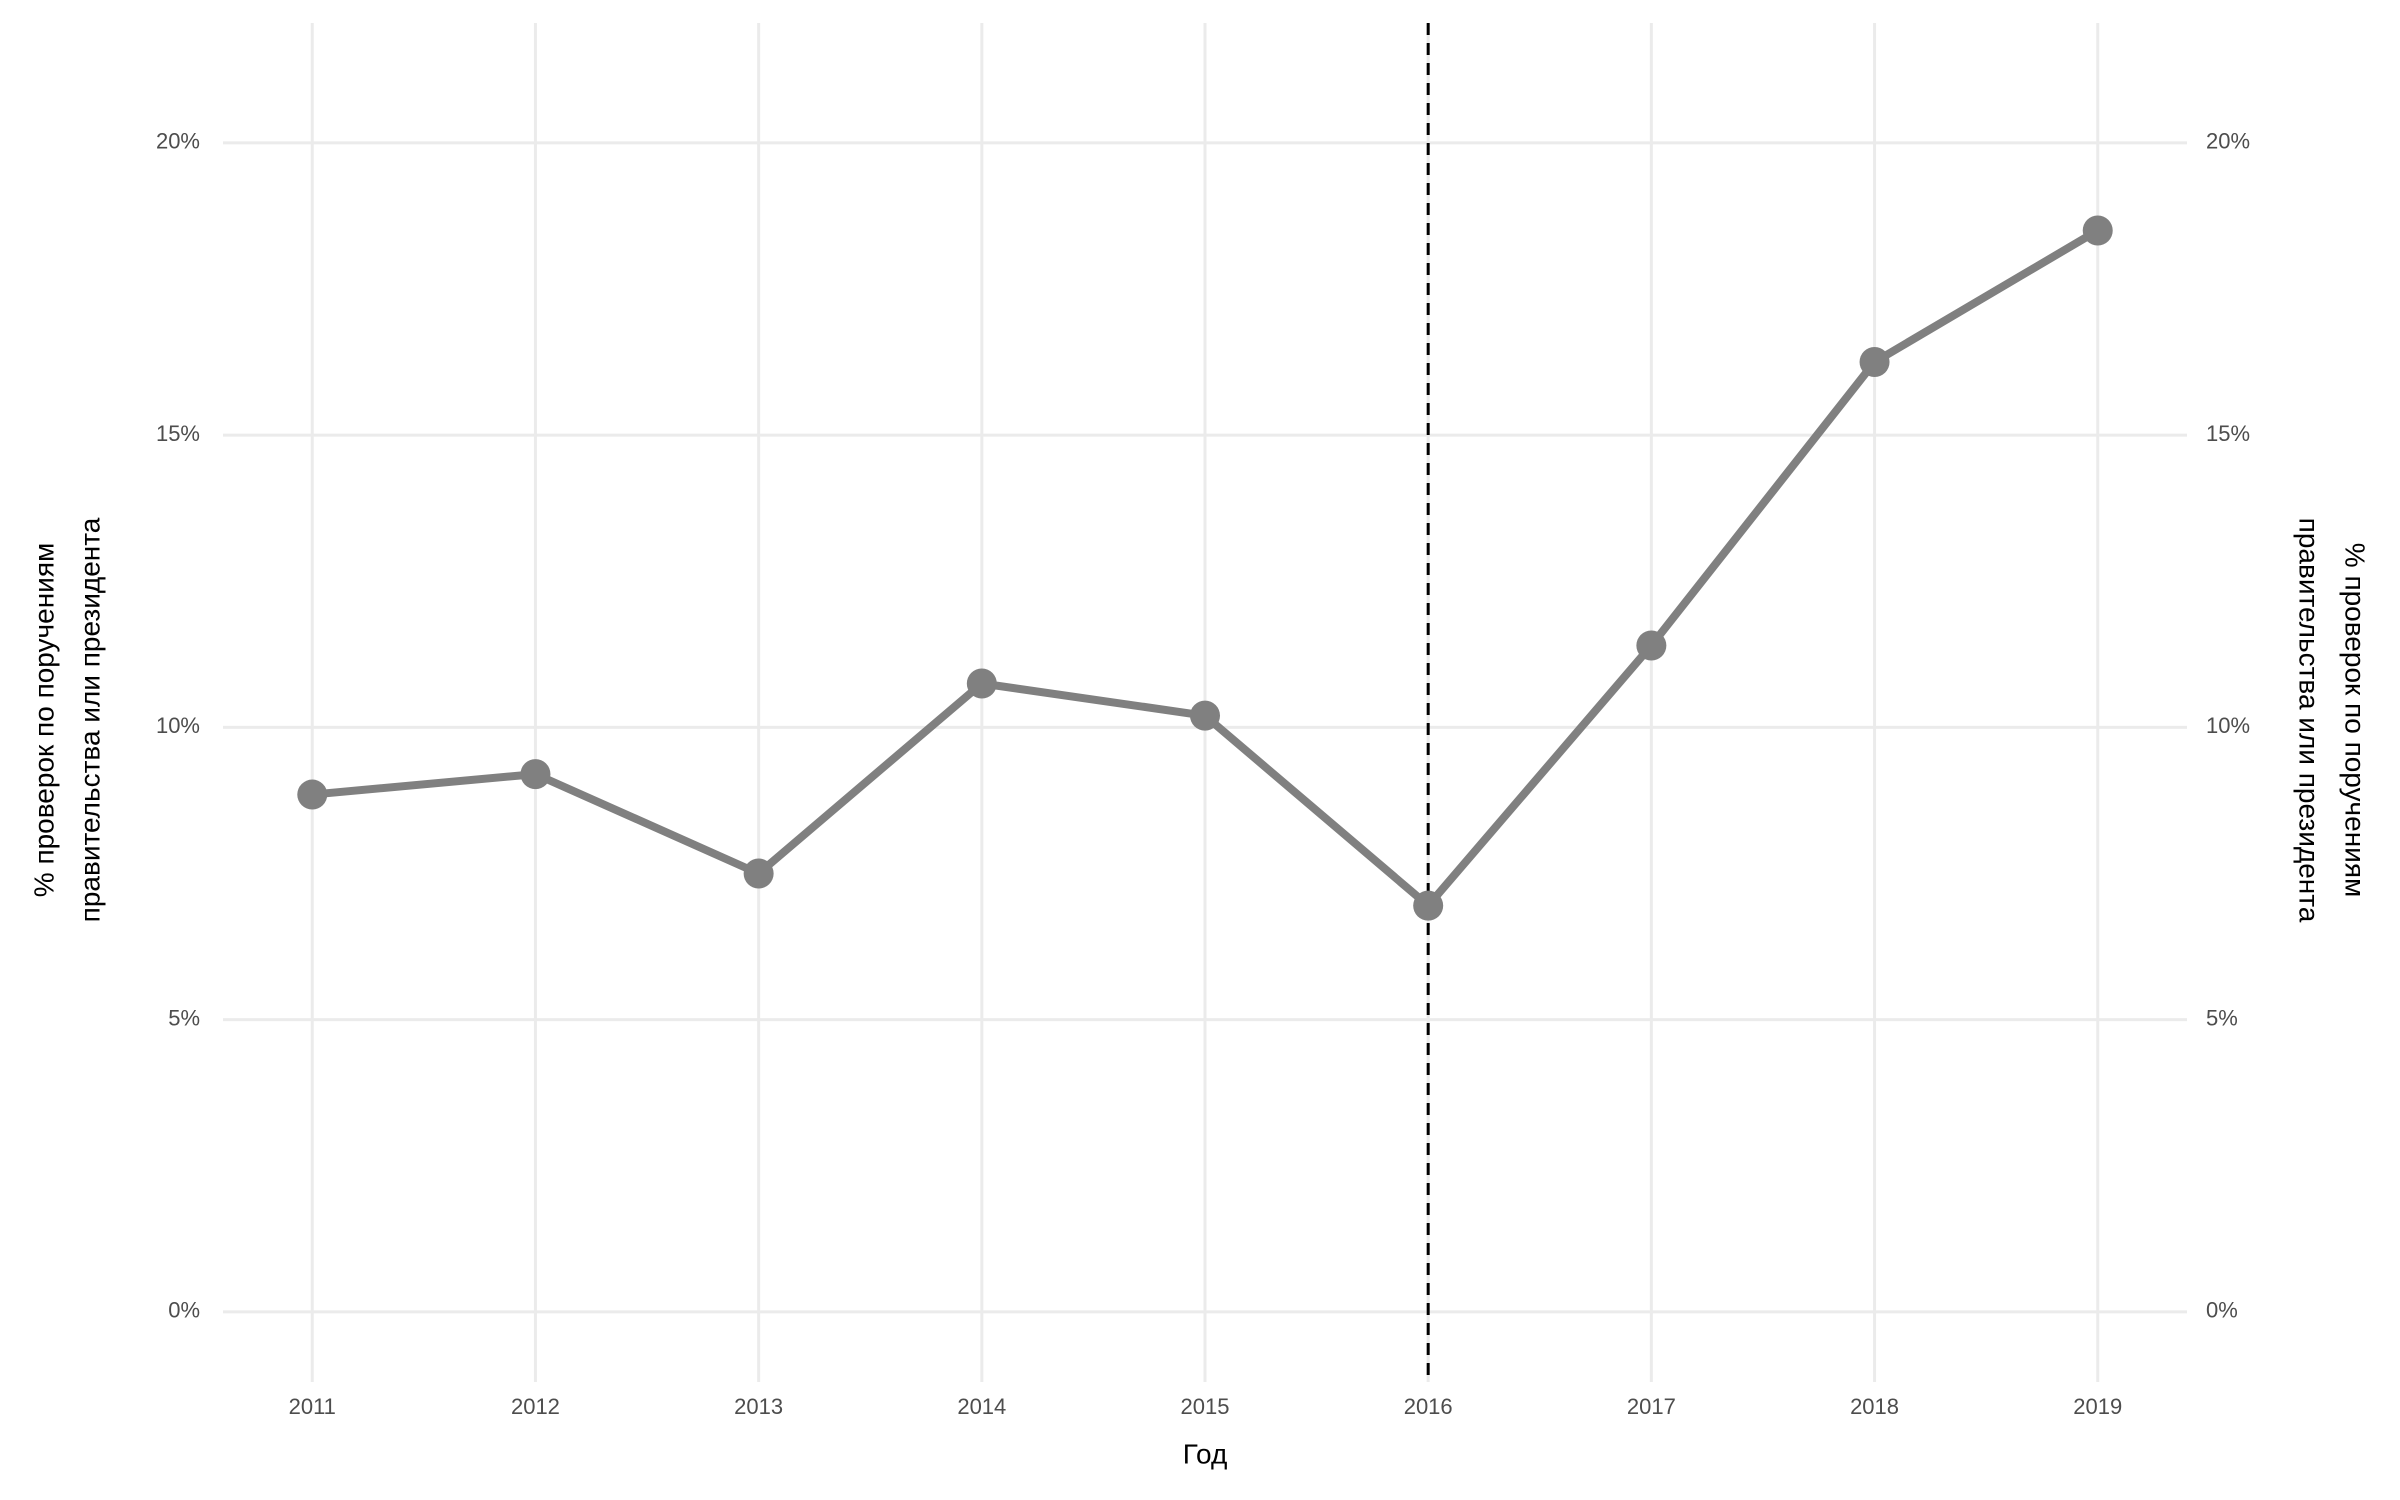 This screenshot has width=2400, height=1500. I want to click on x-tick-label: 2013, so click(758, 1406).